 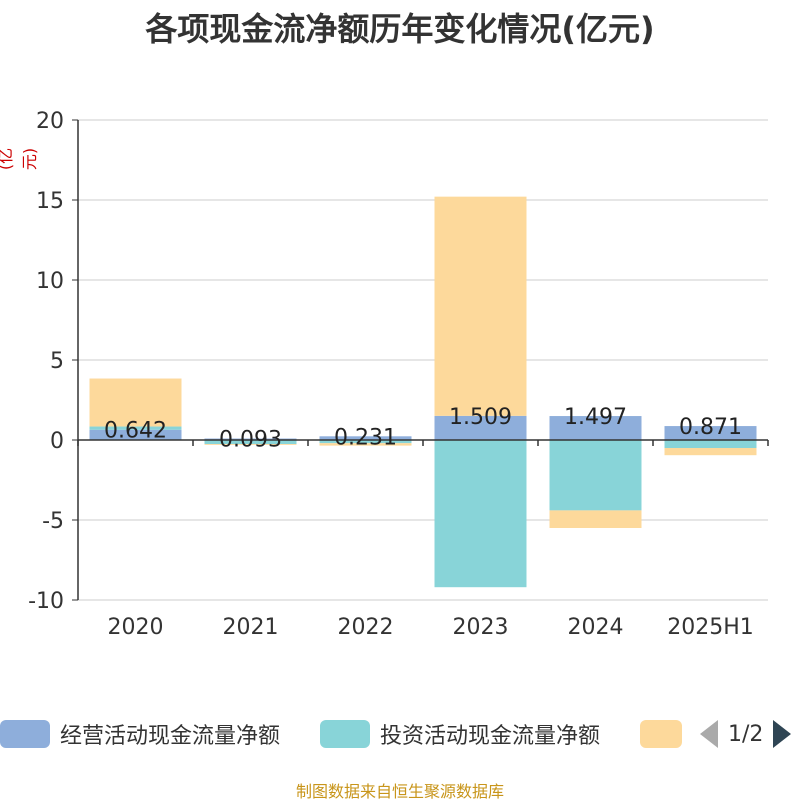 I want to click on data-label: 0.871, so click(x=710, y=427).